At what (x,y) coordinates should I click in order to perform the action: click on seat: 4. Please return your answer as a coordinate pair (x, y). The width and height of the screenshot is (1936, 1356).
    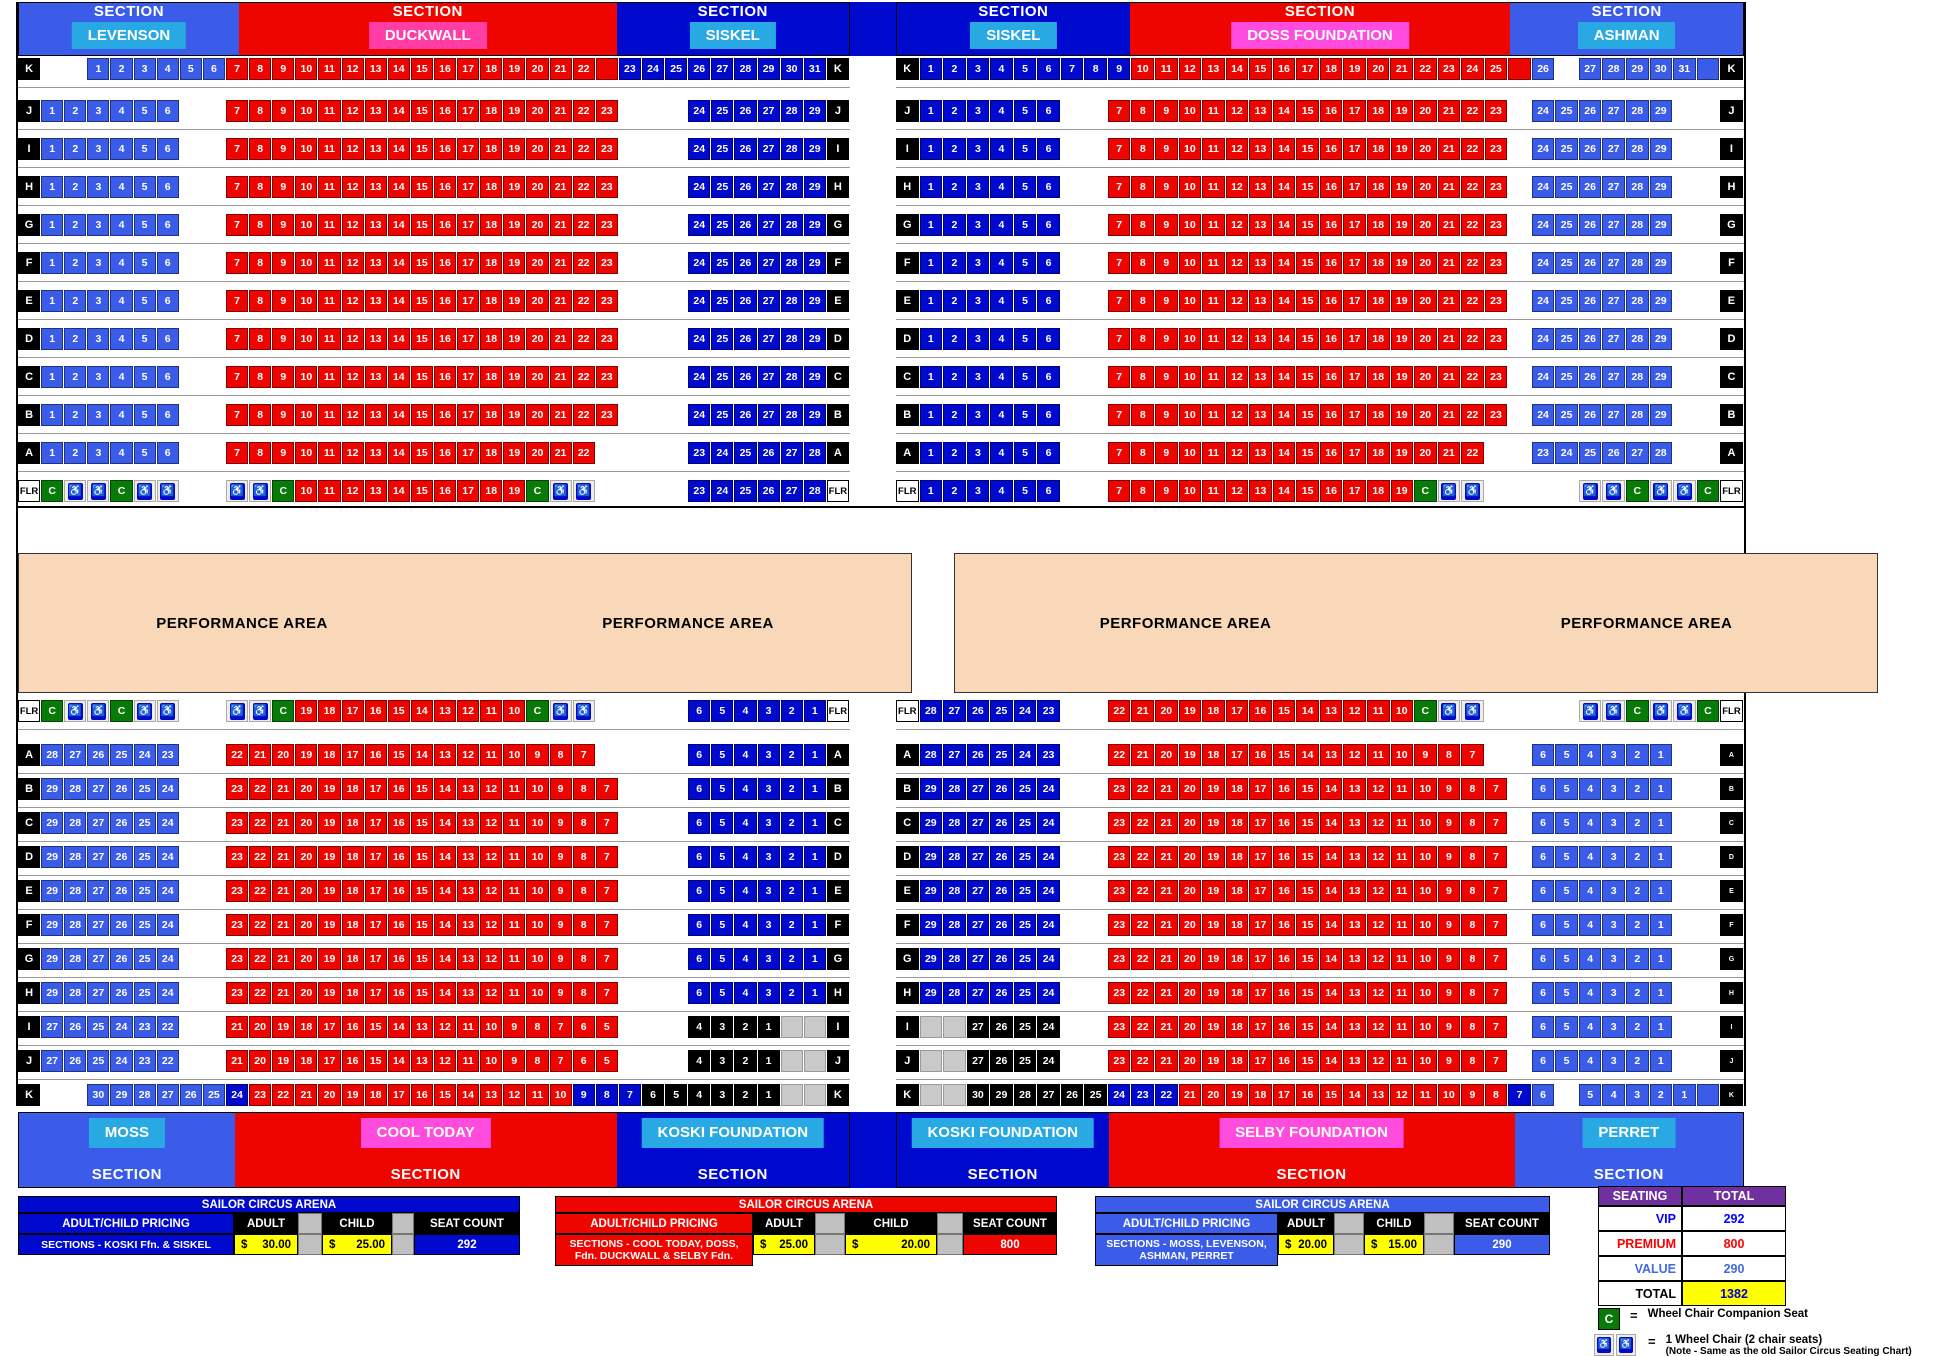
    Looking at the image, I should click on (121, 415).